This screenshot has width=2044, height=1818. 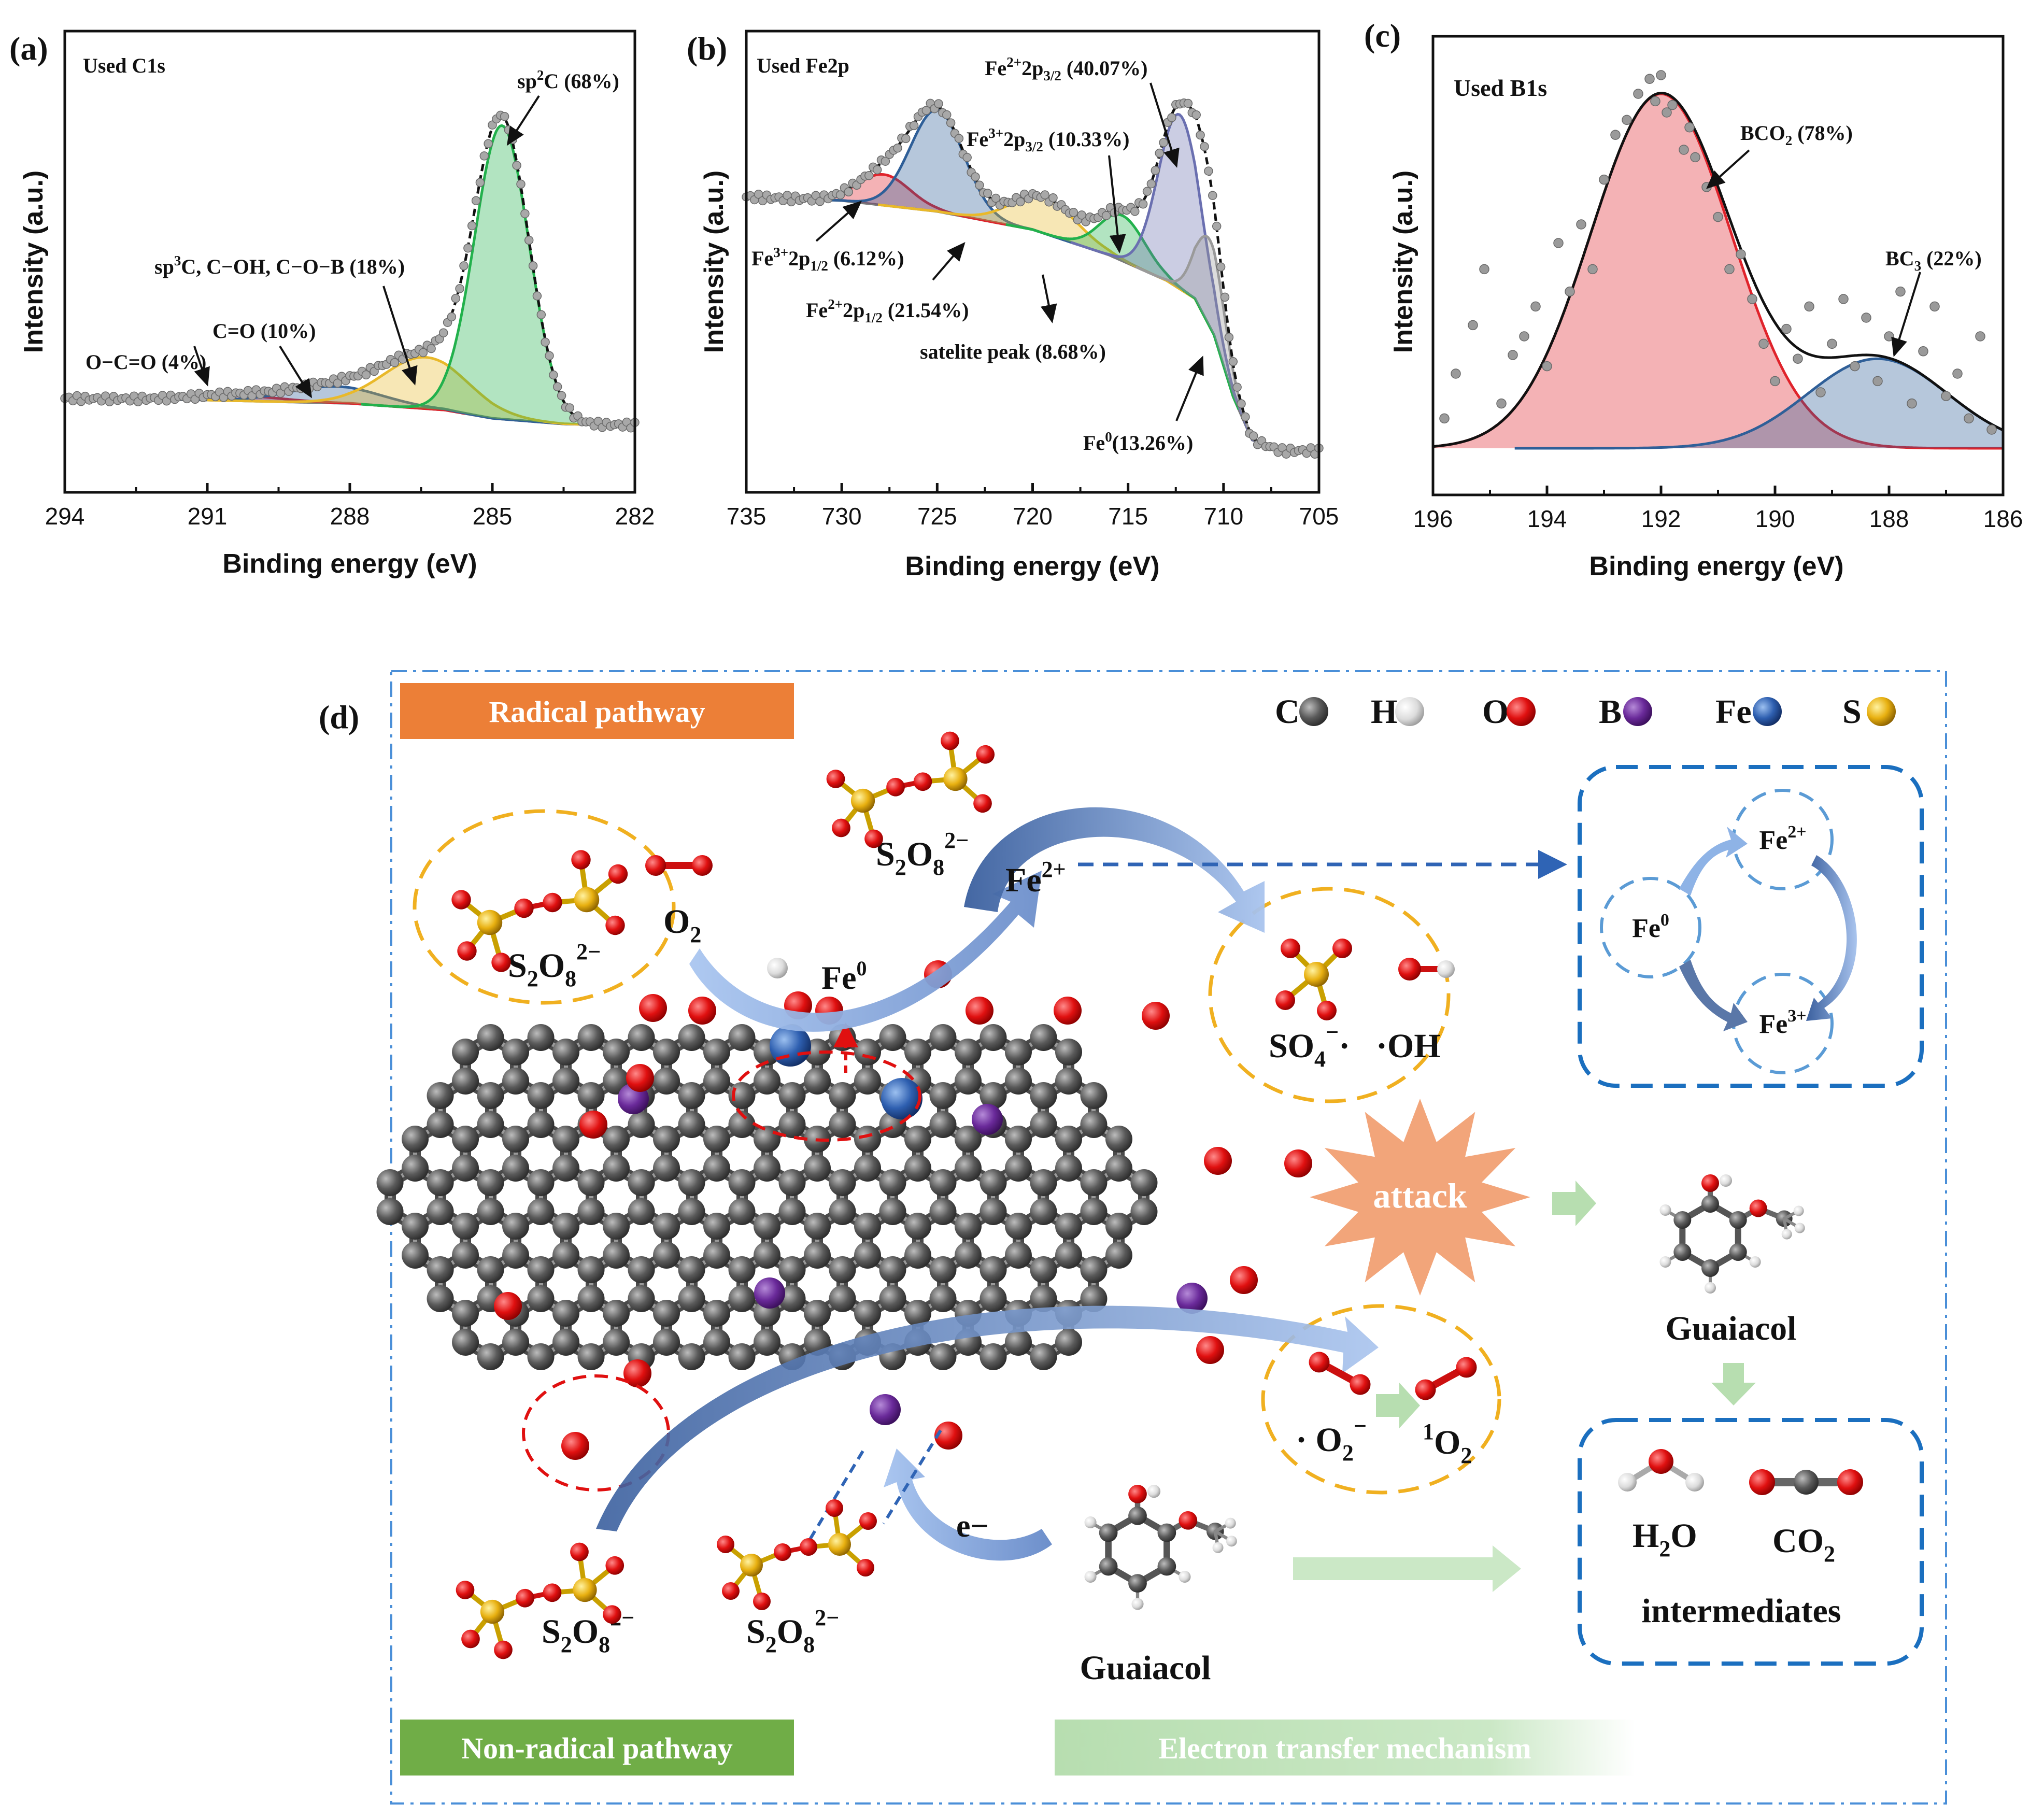 What do you see at coordinates (1782, 1022) in the screenshot?
I see `fe3-cycle-label: Fe3+` at bounding box center [1782, 1022].